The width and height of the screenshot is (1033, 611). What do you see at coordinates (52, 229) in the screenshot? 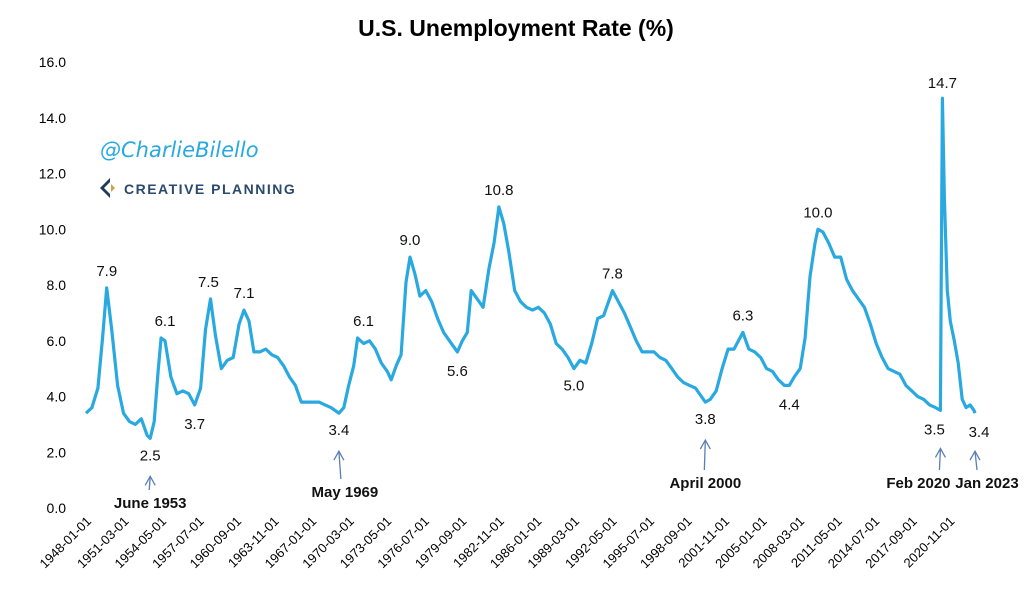
I see `y-tick-label: 10.0` at bounding box center [52, 229].